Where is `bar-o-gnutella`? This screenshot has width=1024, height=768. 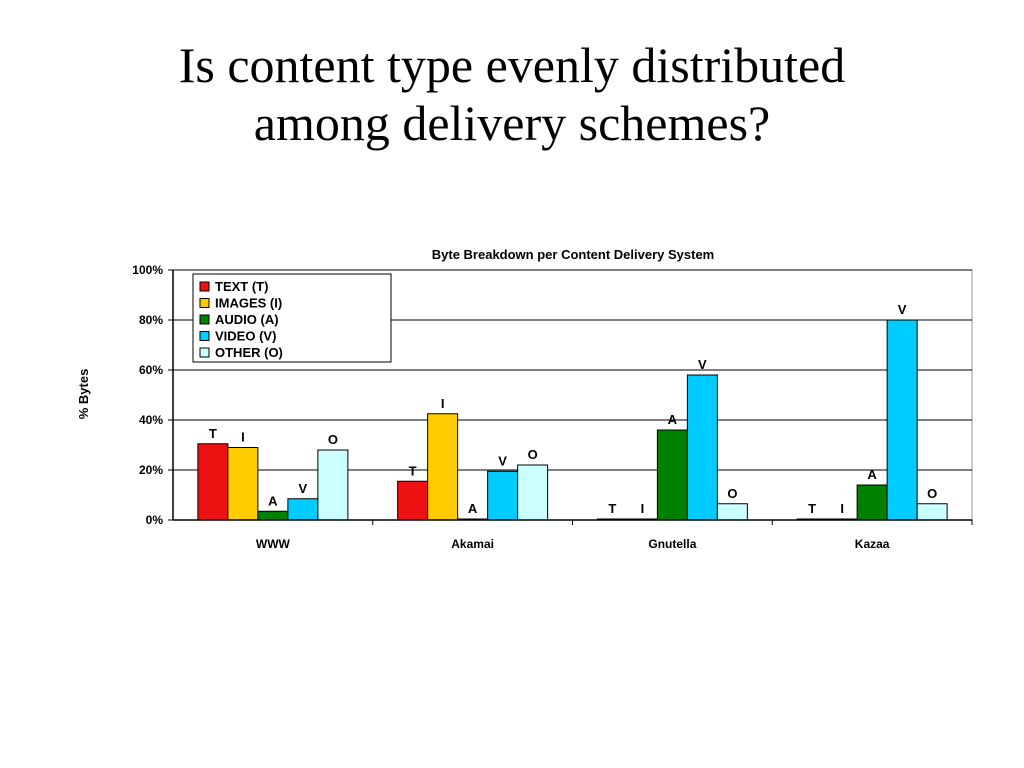
bar-o-gnutella is located at coordinates (732, 512).